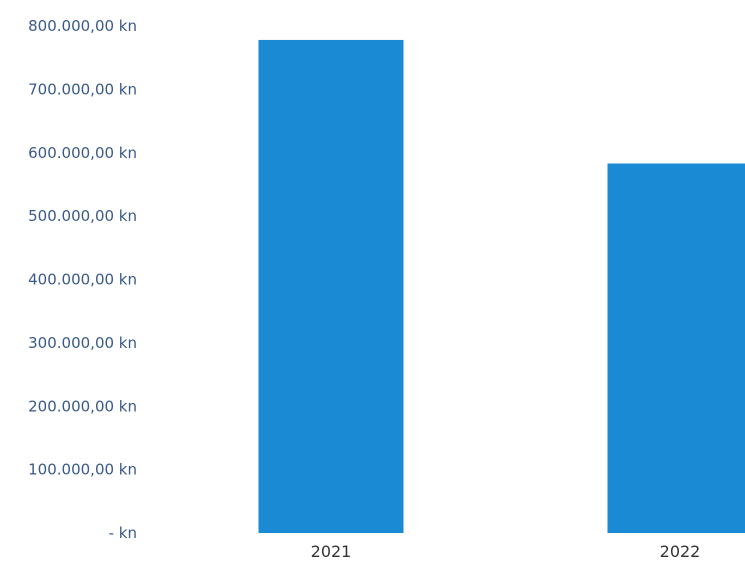 This screenshot has height=564, width=745. Describe the element at coordinates (676, 348) in the screenshot. I see `bar-2022` at that location.